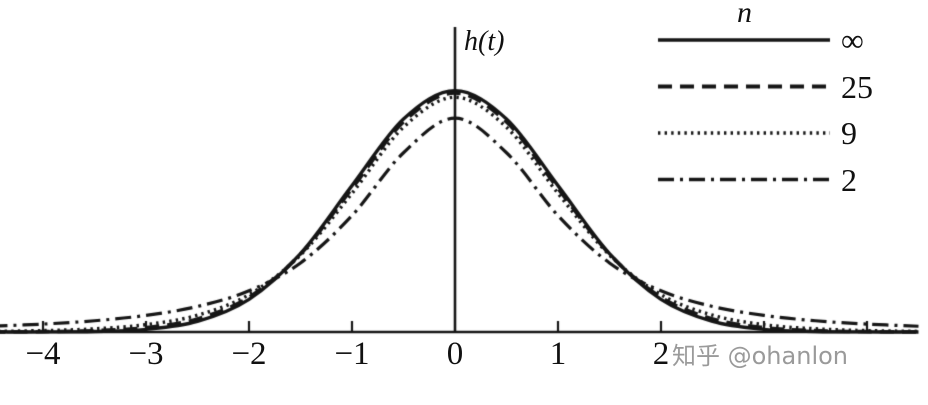 This screenshot has width=928, height=405. I want to click on x-tick-label: 0, so click(455, 354).